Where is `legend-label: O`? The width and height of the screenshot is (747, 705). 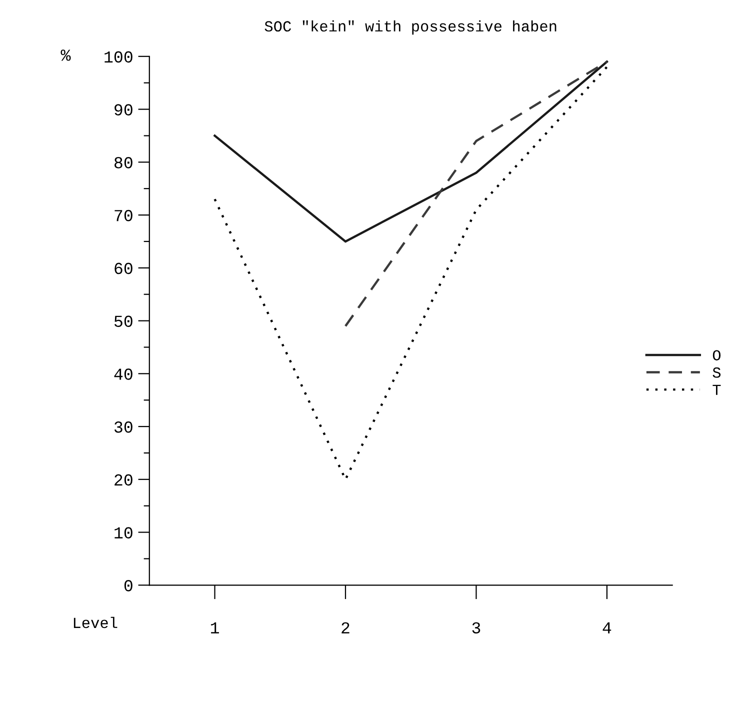
legend-label: O is located at coordinates (716, 355).